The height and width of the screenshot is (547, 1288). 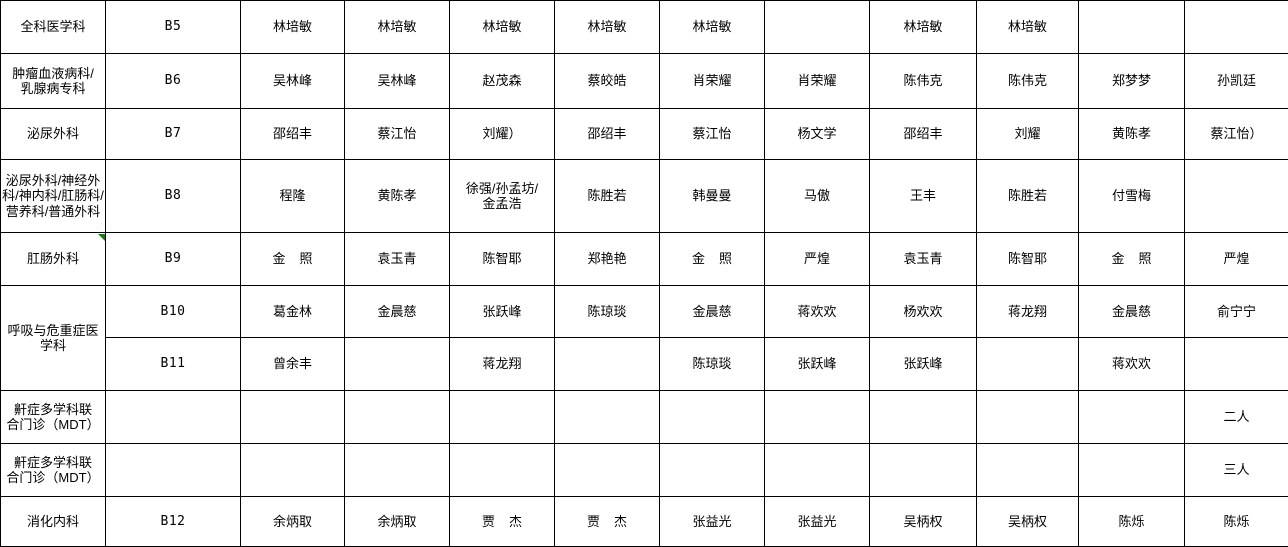 What do you see at coordinates (293, 196) in the screenshot?
I see `doctor-name-cell: 程隆` at bounding box center [293, 196].